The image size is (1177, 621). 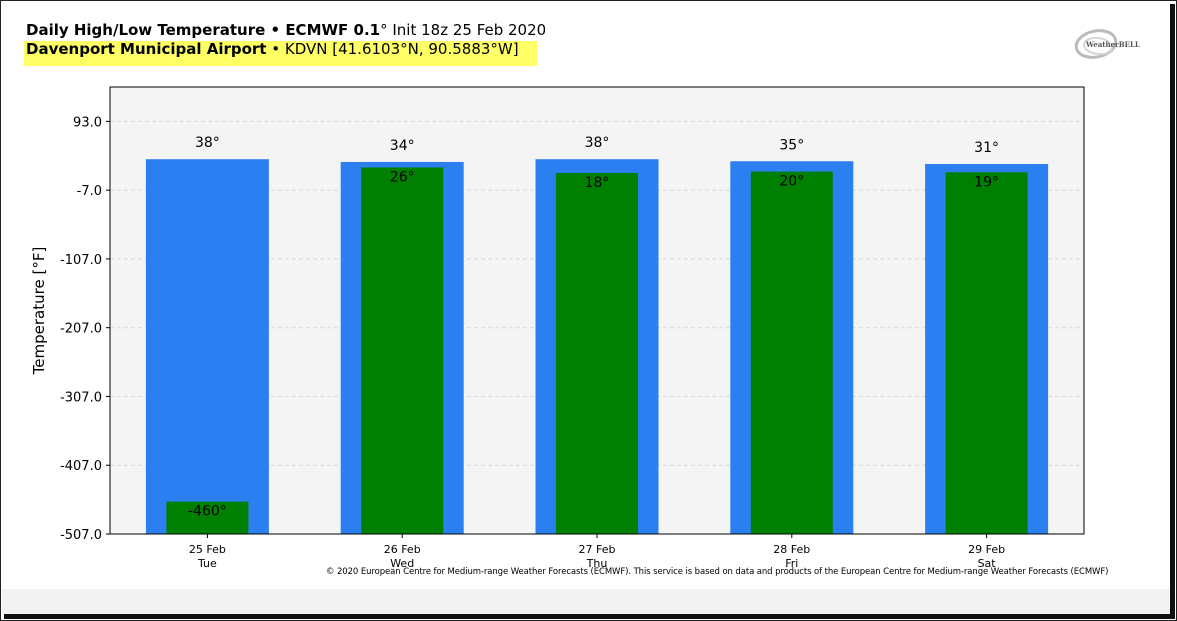 What do you see at coordinates (203, 30) in the screenshot?
I see `chart-title-bold: Daily High/Low Temperature • ECMWF 0.1` at bounding box center [203, 30].